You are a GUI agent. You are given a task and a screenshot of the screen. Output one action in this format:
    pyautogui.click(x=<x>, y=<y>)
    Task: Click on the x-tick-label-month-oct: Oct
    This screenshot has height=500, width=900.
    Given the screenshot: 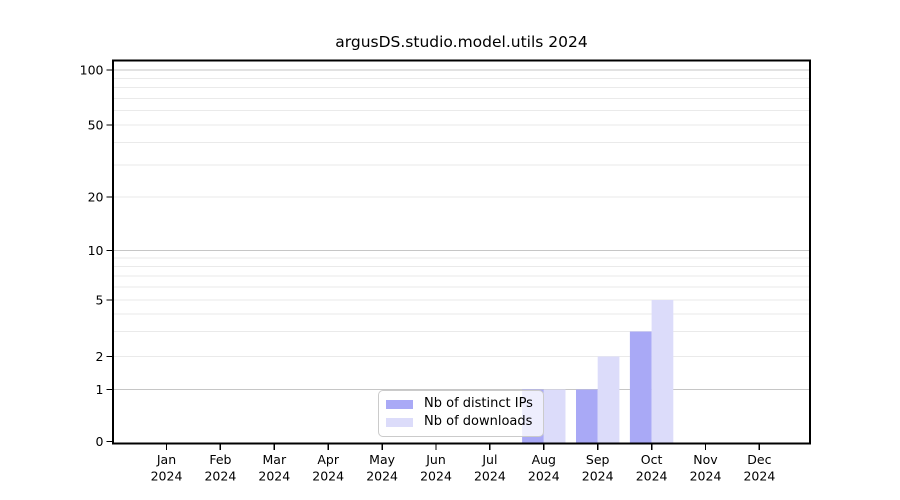 What is the action you would take?
    pyautogui.click(x=652, y=459)
    